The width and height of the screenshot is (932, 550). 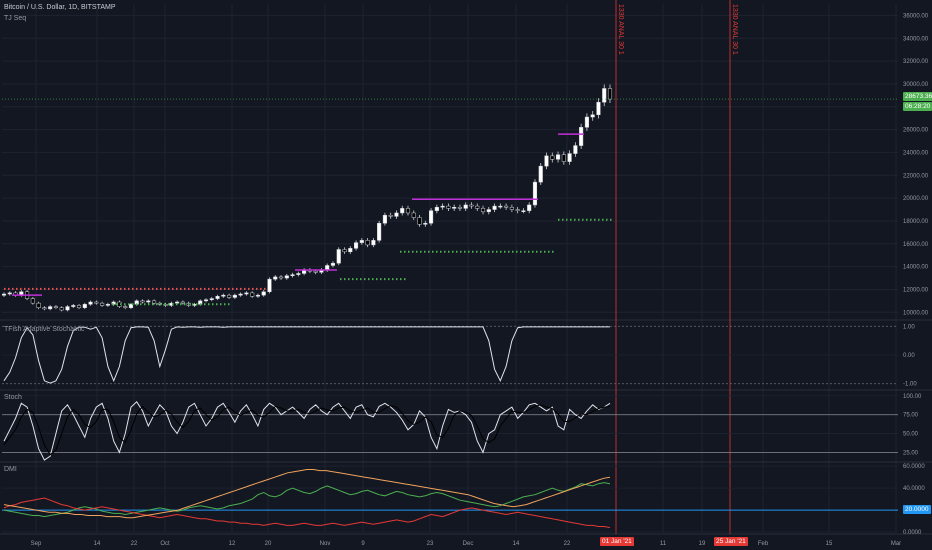 I want to click on price-tick-label: 18000.00, so click(x=916, y=222).